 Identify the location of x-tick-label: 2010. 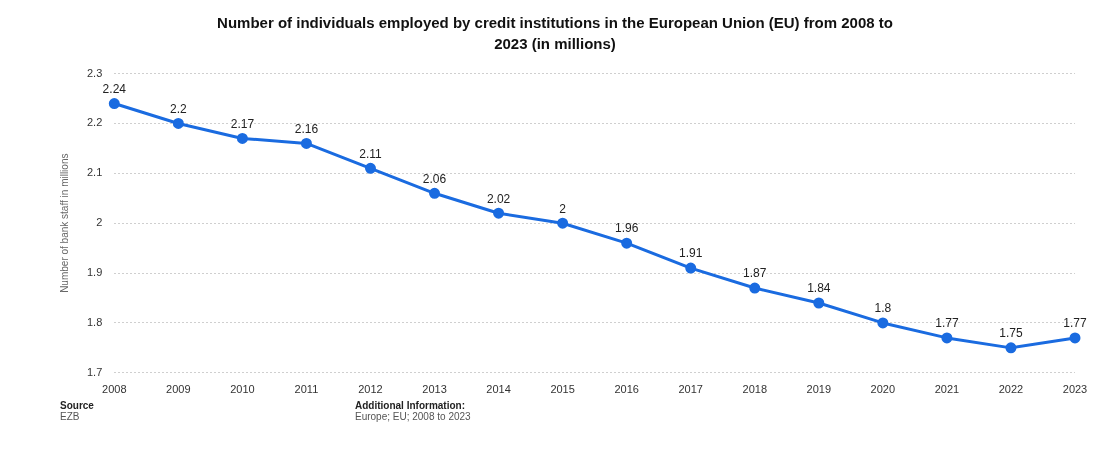
(242, 389).